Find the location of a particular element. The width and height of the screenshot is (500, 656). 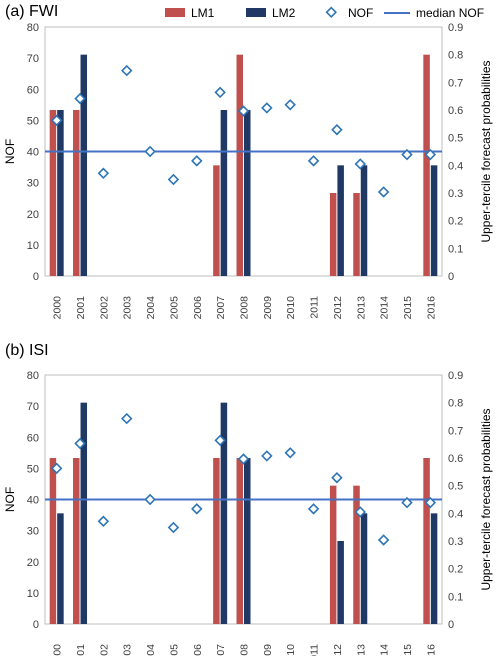

y2-axis-label: Upper-tercile forecast probabilities is located at coordinates (486, 151).